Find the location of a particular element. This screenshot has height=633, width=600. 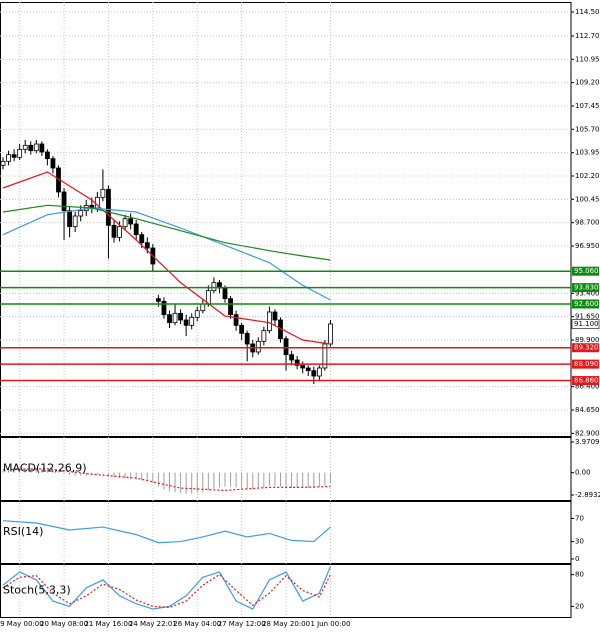

indicator-title: Stoch(5,3,3) is located at coordinates (37, 590).